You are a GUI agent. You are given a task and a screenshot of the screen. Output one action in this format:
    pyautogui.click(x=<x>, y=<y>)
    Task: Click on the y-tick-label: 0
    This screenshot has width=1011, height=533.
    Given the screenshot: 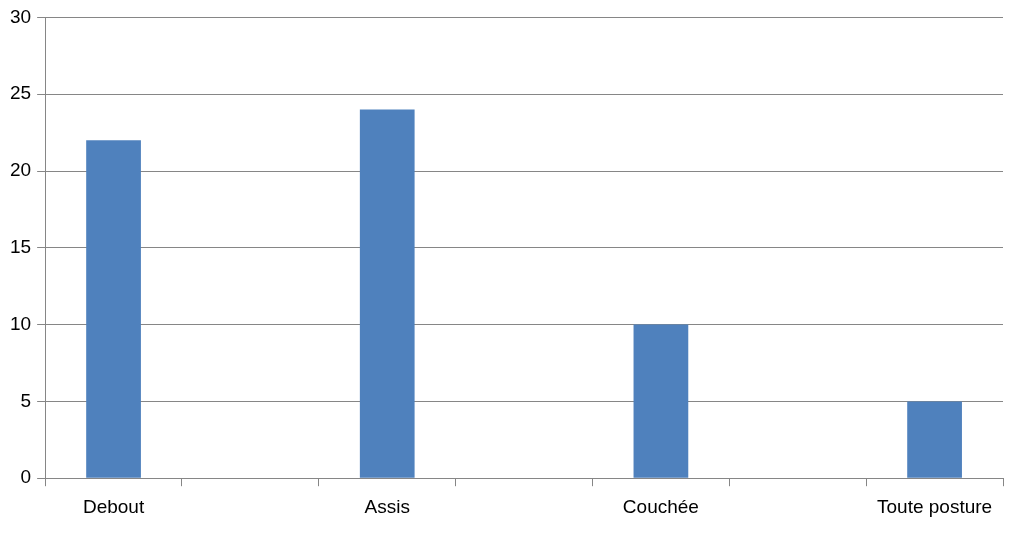 What is the action you would take?
    pyautogui.click(x=26, y=477)
    